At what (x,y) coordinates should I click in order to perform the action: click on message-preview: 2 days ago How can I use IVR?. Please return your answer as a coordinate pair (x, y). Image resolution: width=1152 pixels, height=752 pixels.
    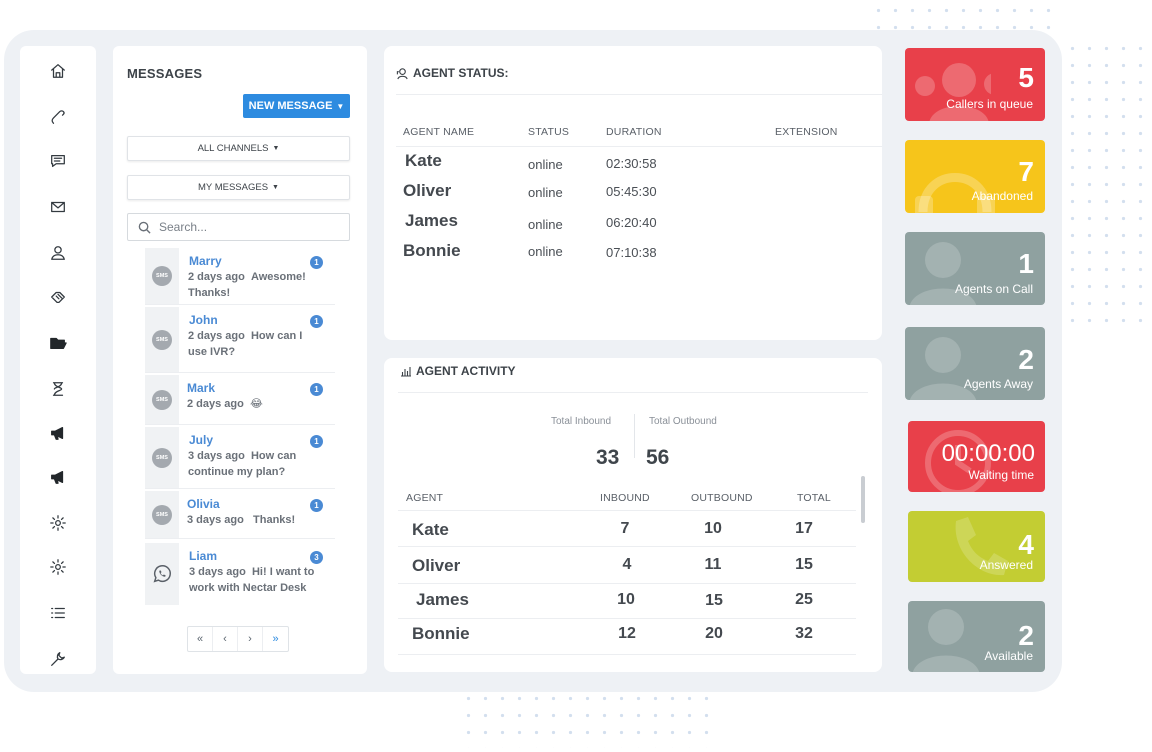
    Looking at the image, I should click on (256, 344).